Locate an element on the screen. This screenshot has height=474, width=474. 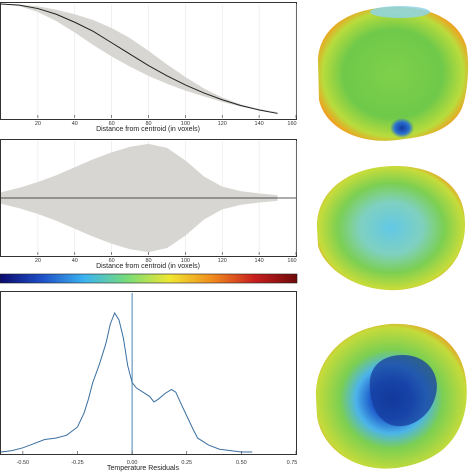
panel-bottom-x-ticks: -0.50 -0.25 0.00 0.25 0.50 0.75 is located at coordinates (157, 458).